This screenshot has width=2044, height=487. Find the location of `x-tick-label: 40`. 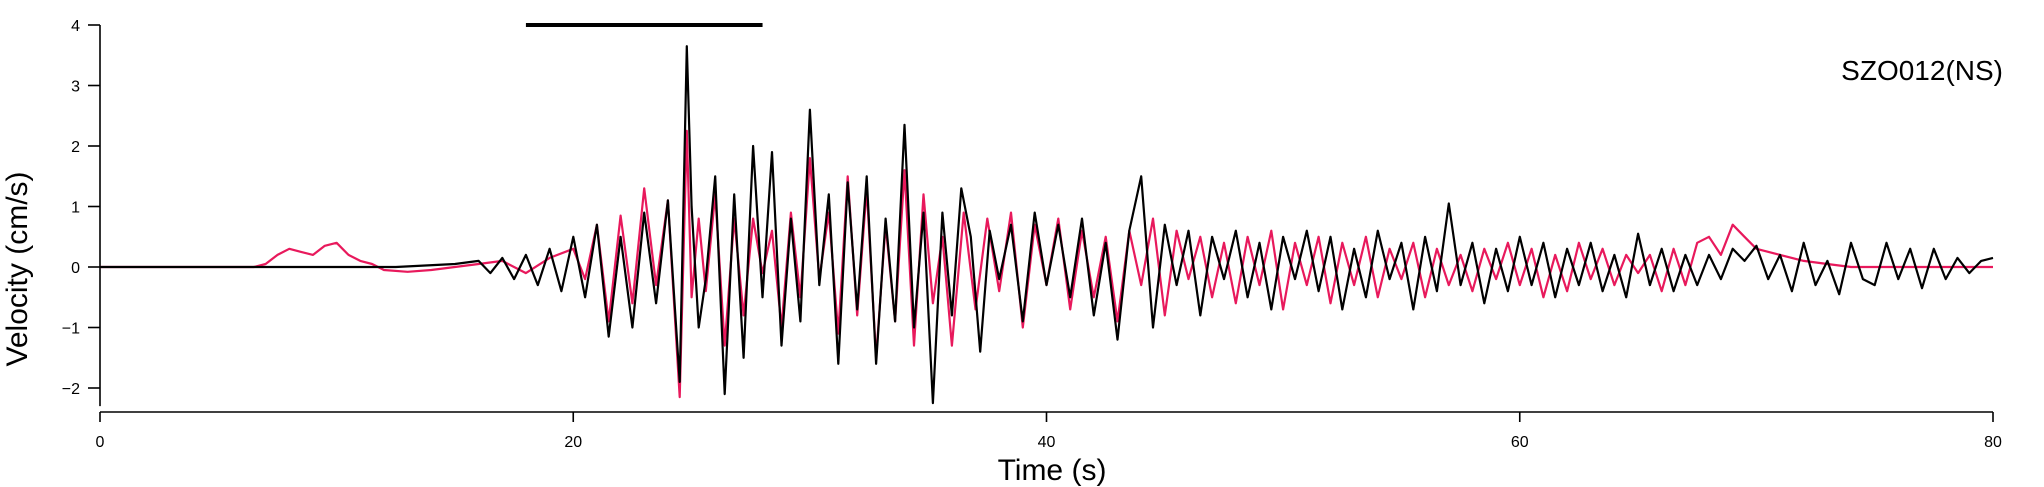

x-tick-label: 40 is located at coordinates (1047, 442).